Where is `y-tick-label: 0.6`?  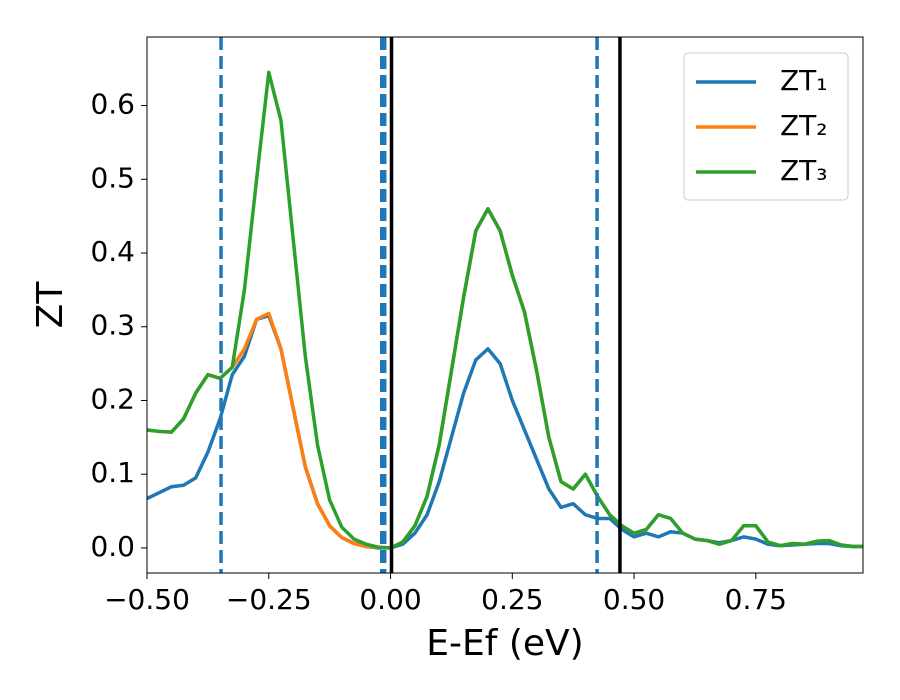
y-tick-label: 0.6 is located at coordinates (112, 104).